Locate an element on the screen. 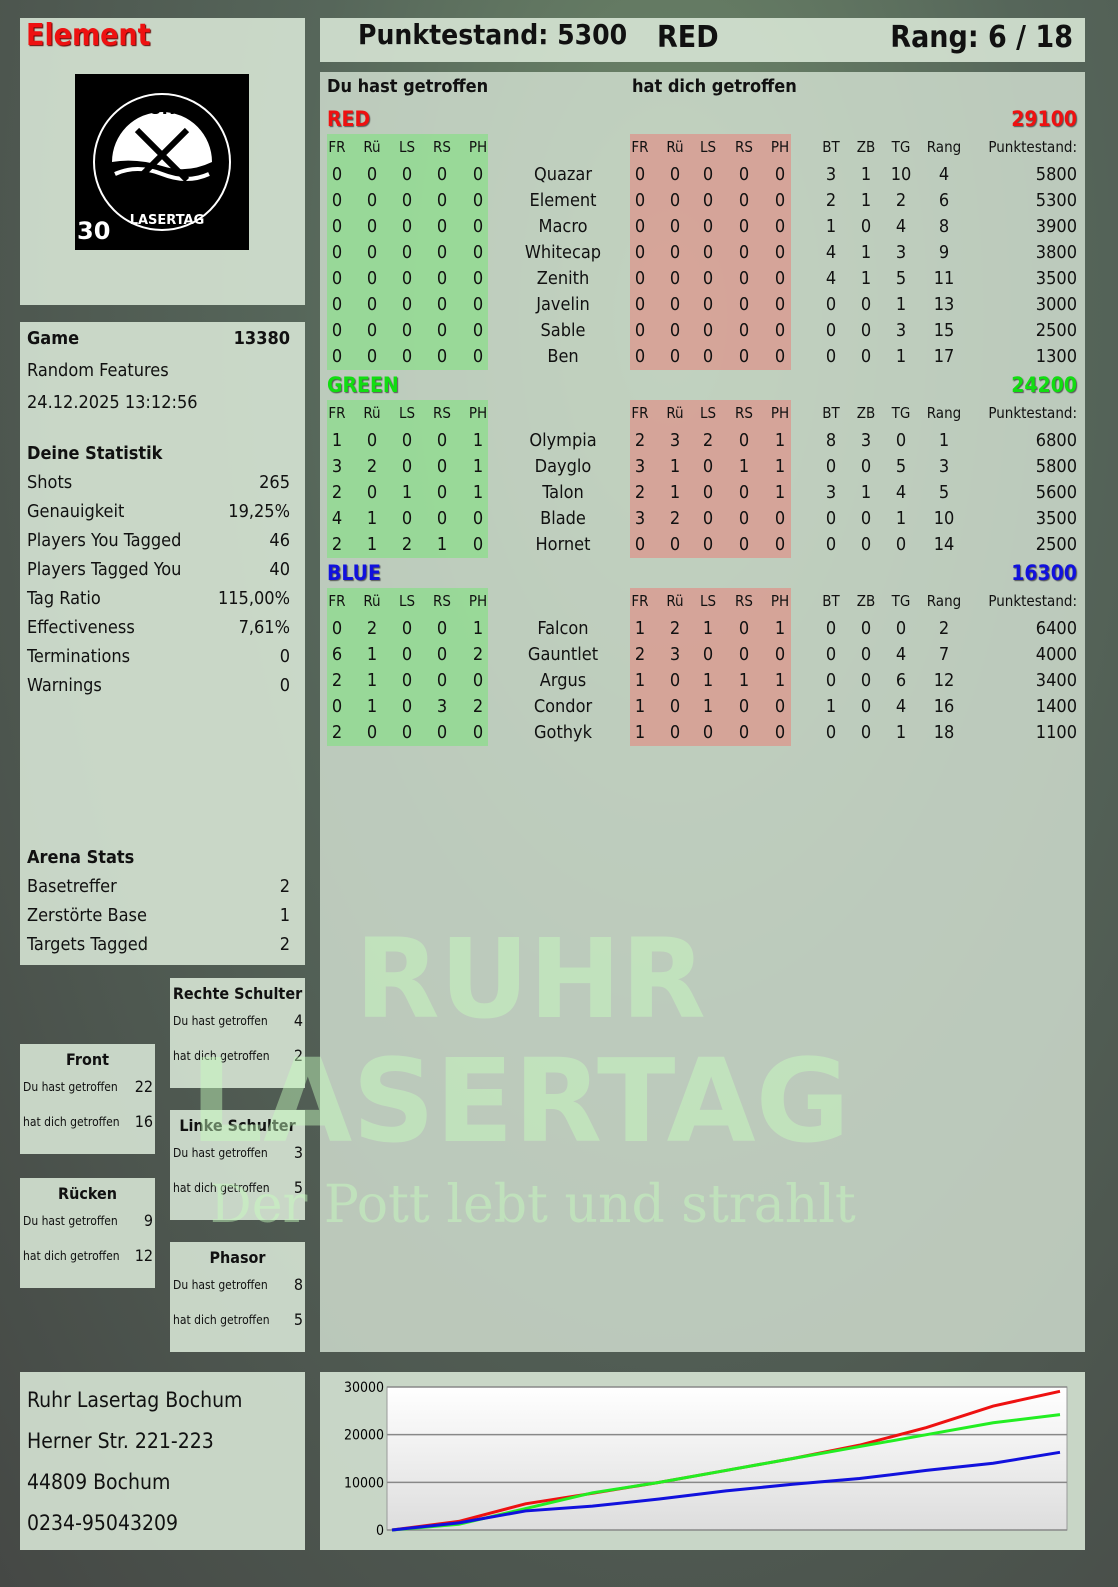 This screenshot has height=1587, width=1118. player-row: 0 0 0 0 0 Quazar 0 0 0 0 0 3 1 10 4 5800 is located at coordinates (702, 175).